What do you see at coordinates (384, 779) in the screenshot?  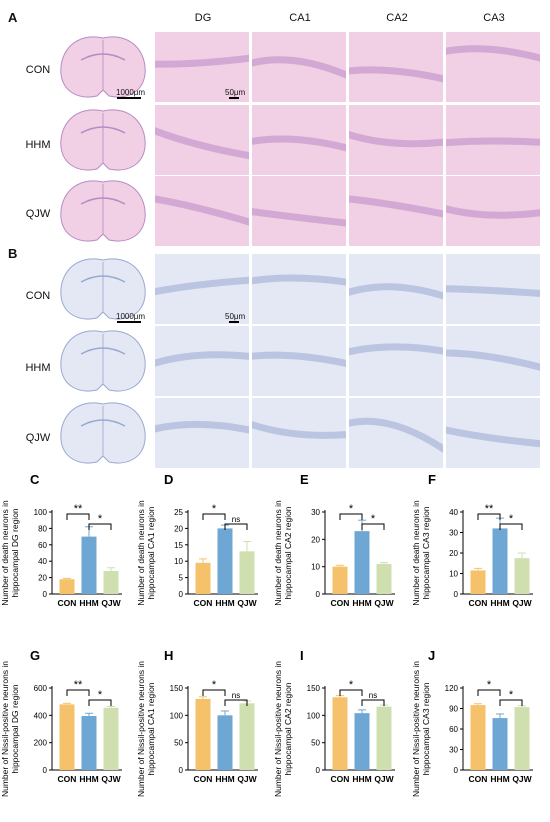 I see `x-tick-label-i-2: QJW` at bounding box center [384, 779].